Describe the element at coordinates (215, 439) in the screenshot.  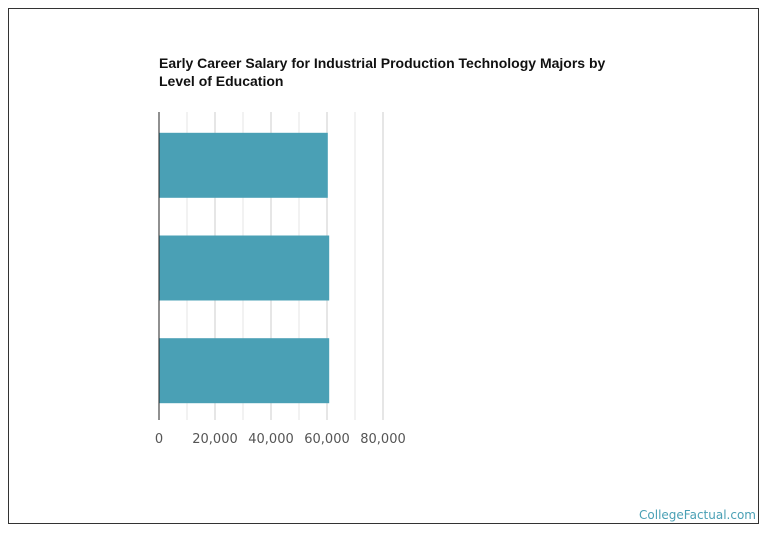
I see `x-tick-label: 20,000` at that location.